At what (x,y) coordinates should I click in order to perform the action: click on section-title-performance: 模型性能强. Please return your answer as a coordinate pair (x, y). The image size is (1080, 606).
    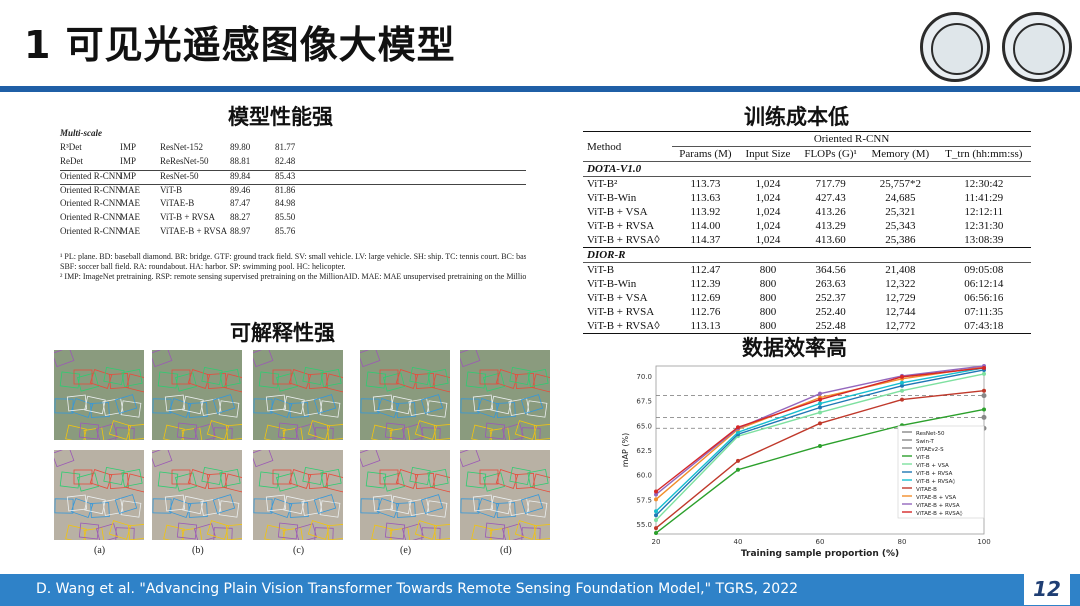
    Looking at the image, I should click on (280, 117).